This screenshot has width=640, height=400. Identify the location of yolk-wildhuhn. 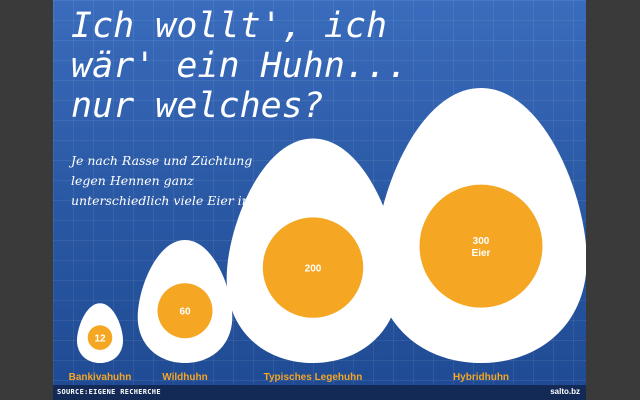
(185, 311).